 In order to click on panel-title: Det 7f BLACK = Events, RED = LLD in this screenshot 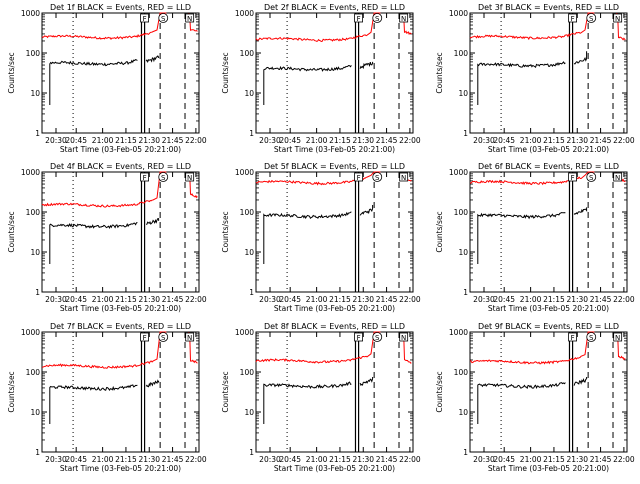, I will do `click(120, 326)`.